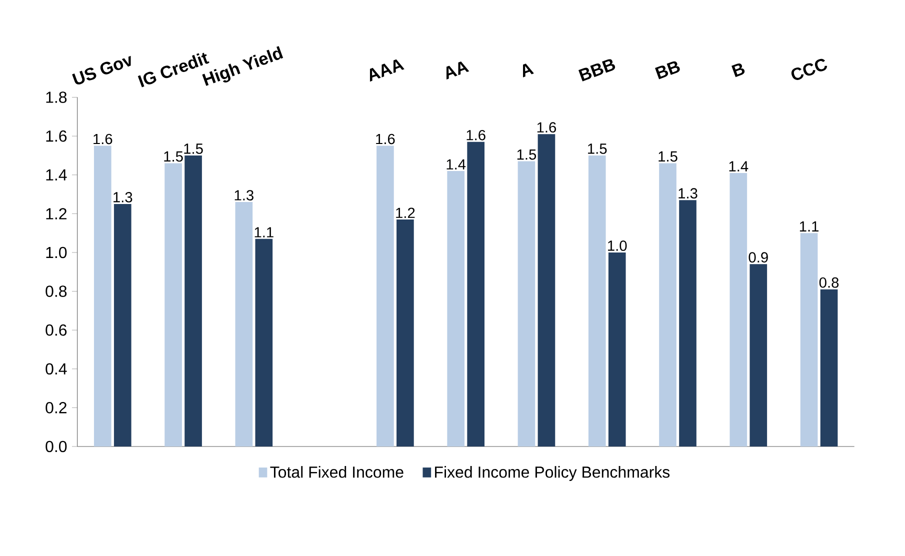 The image size is (905, 556). I want to click on y-tick-label: 0.2, so click(56, 408).